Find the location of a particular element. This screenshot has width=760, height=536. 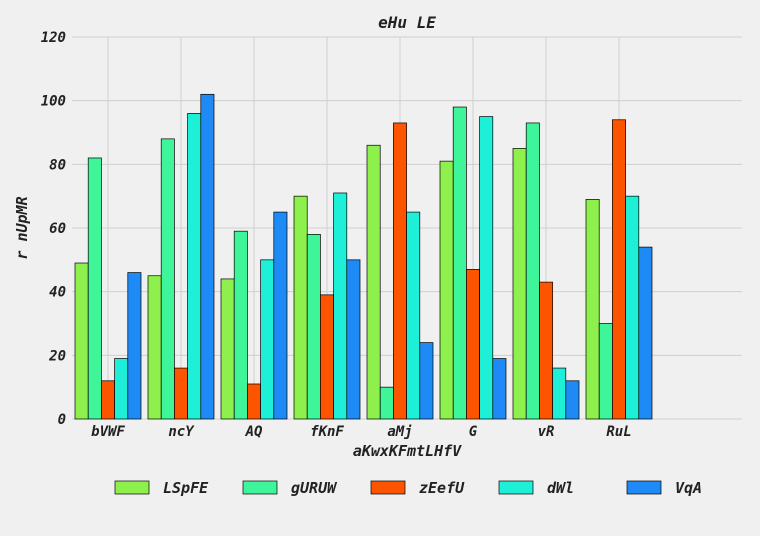

bar-dWl-AQ is located at coordinates (267, 339).